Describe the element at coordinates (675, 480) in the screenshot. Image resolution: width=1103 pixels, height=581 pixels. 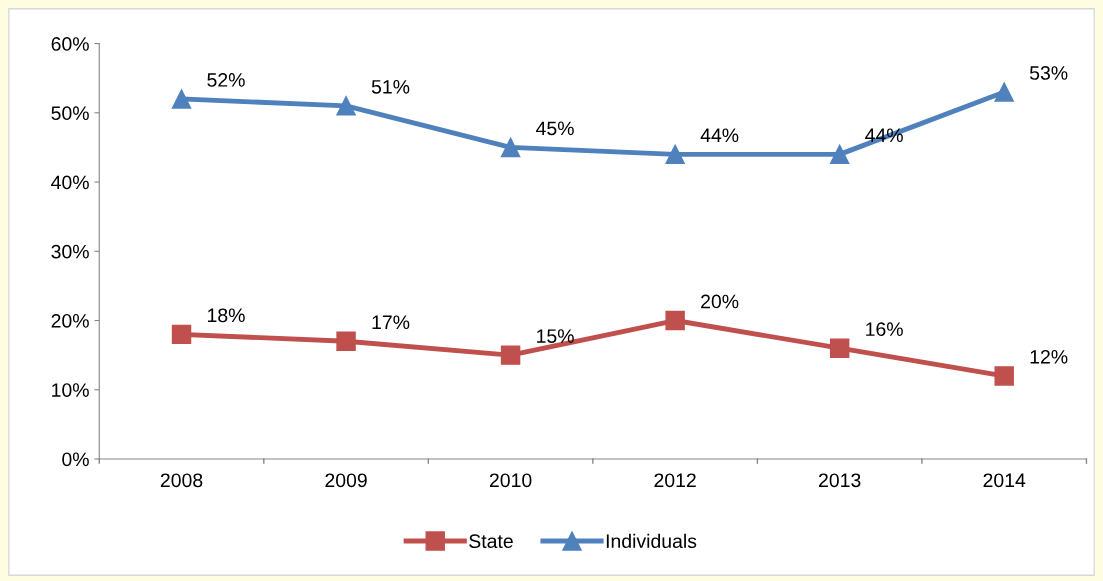
I see `x-tick-label: 2012` at that location.